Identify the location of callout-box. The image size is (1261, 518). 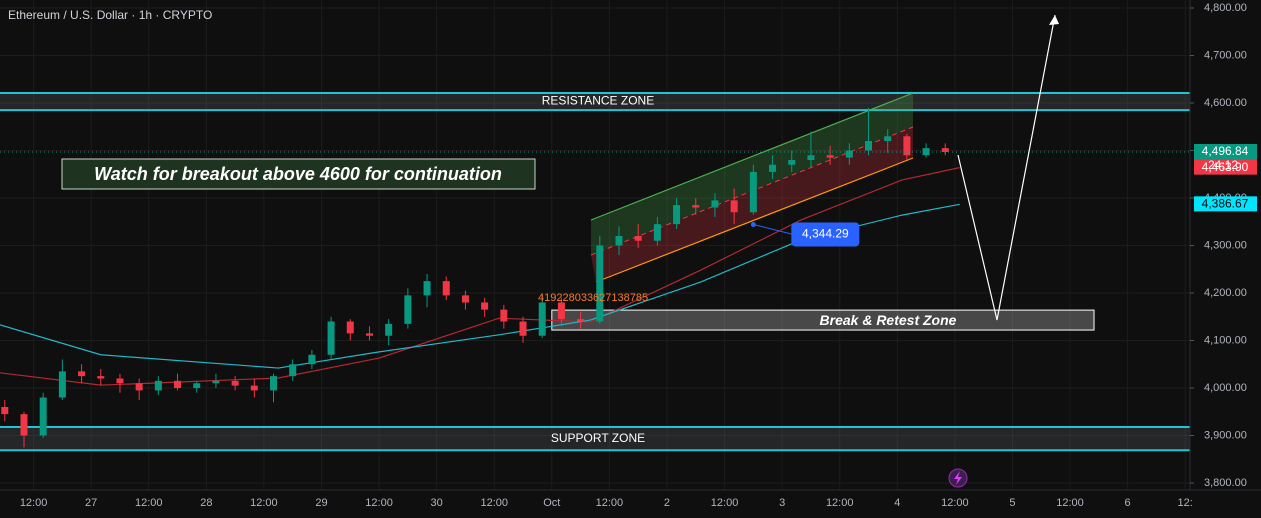
(825, 234).